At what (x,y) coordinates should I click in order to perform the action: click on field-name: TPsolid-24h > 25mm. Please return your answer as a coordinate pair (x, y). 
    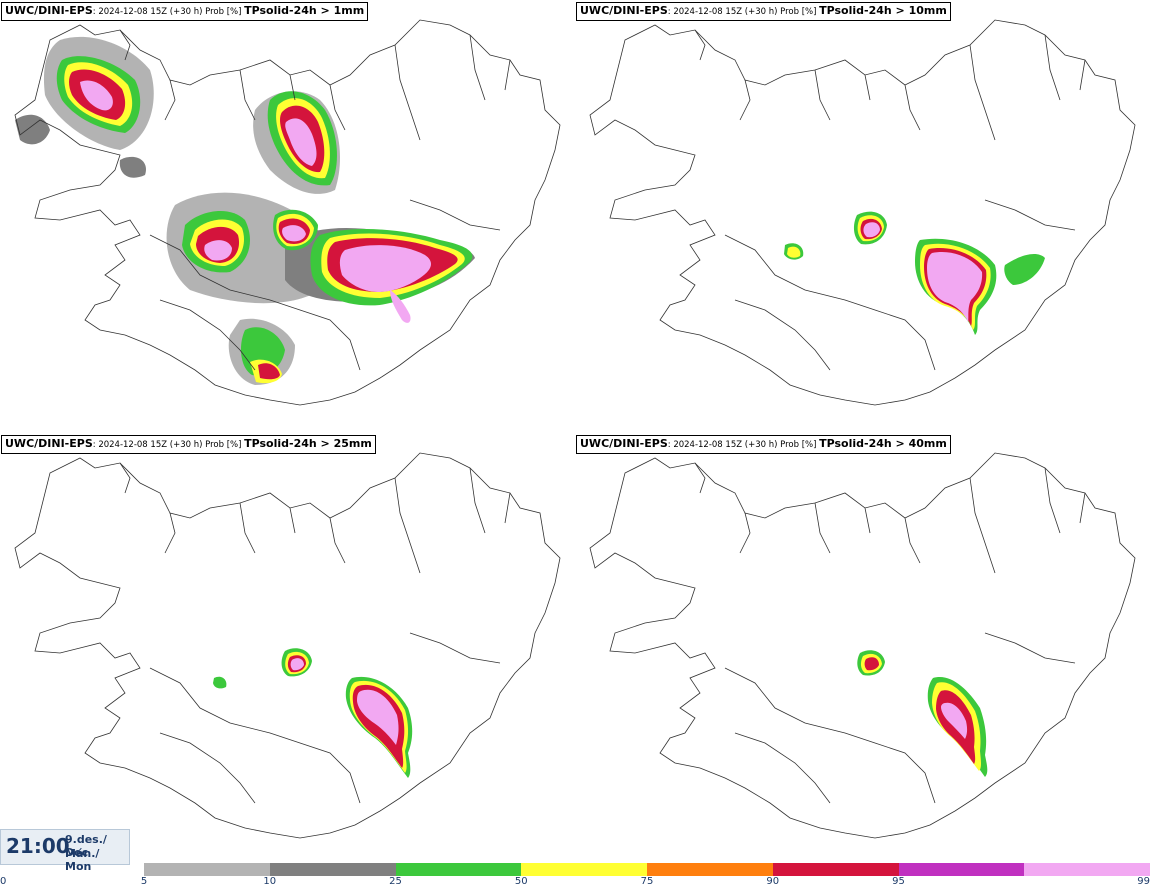
    Looking at the image, I should click on (308, 443).